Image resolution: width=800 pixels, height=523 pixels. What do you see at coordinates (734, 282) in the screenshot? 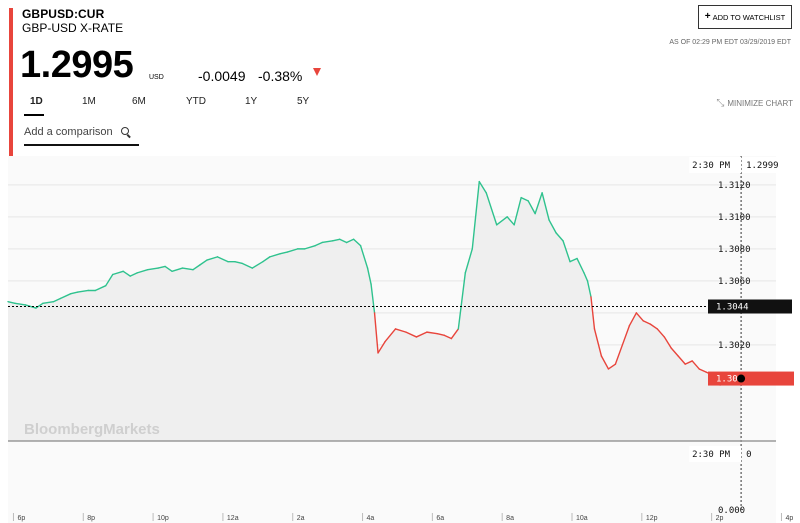
I see `y-tick-label-1: 1.3060` at bounding box center [734, 282].